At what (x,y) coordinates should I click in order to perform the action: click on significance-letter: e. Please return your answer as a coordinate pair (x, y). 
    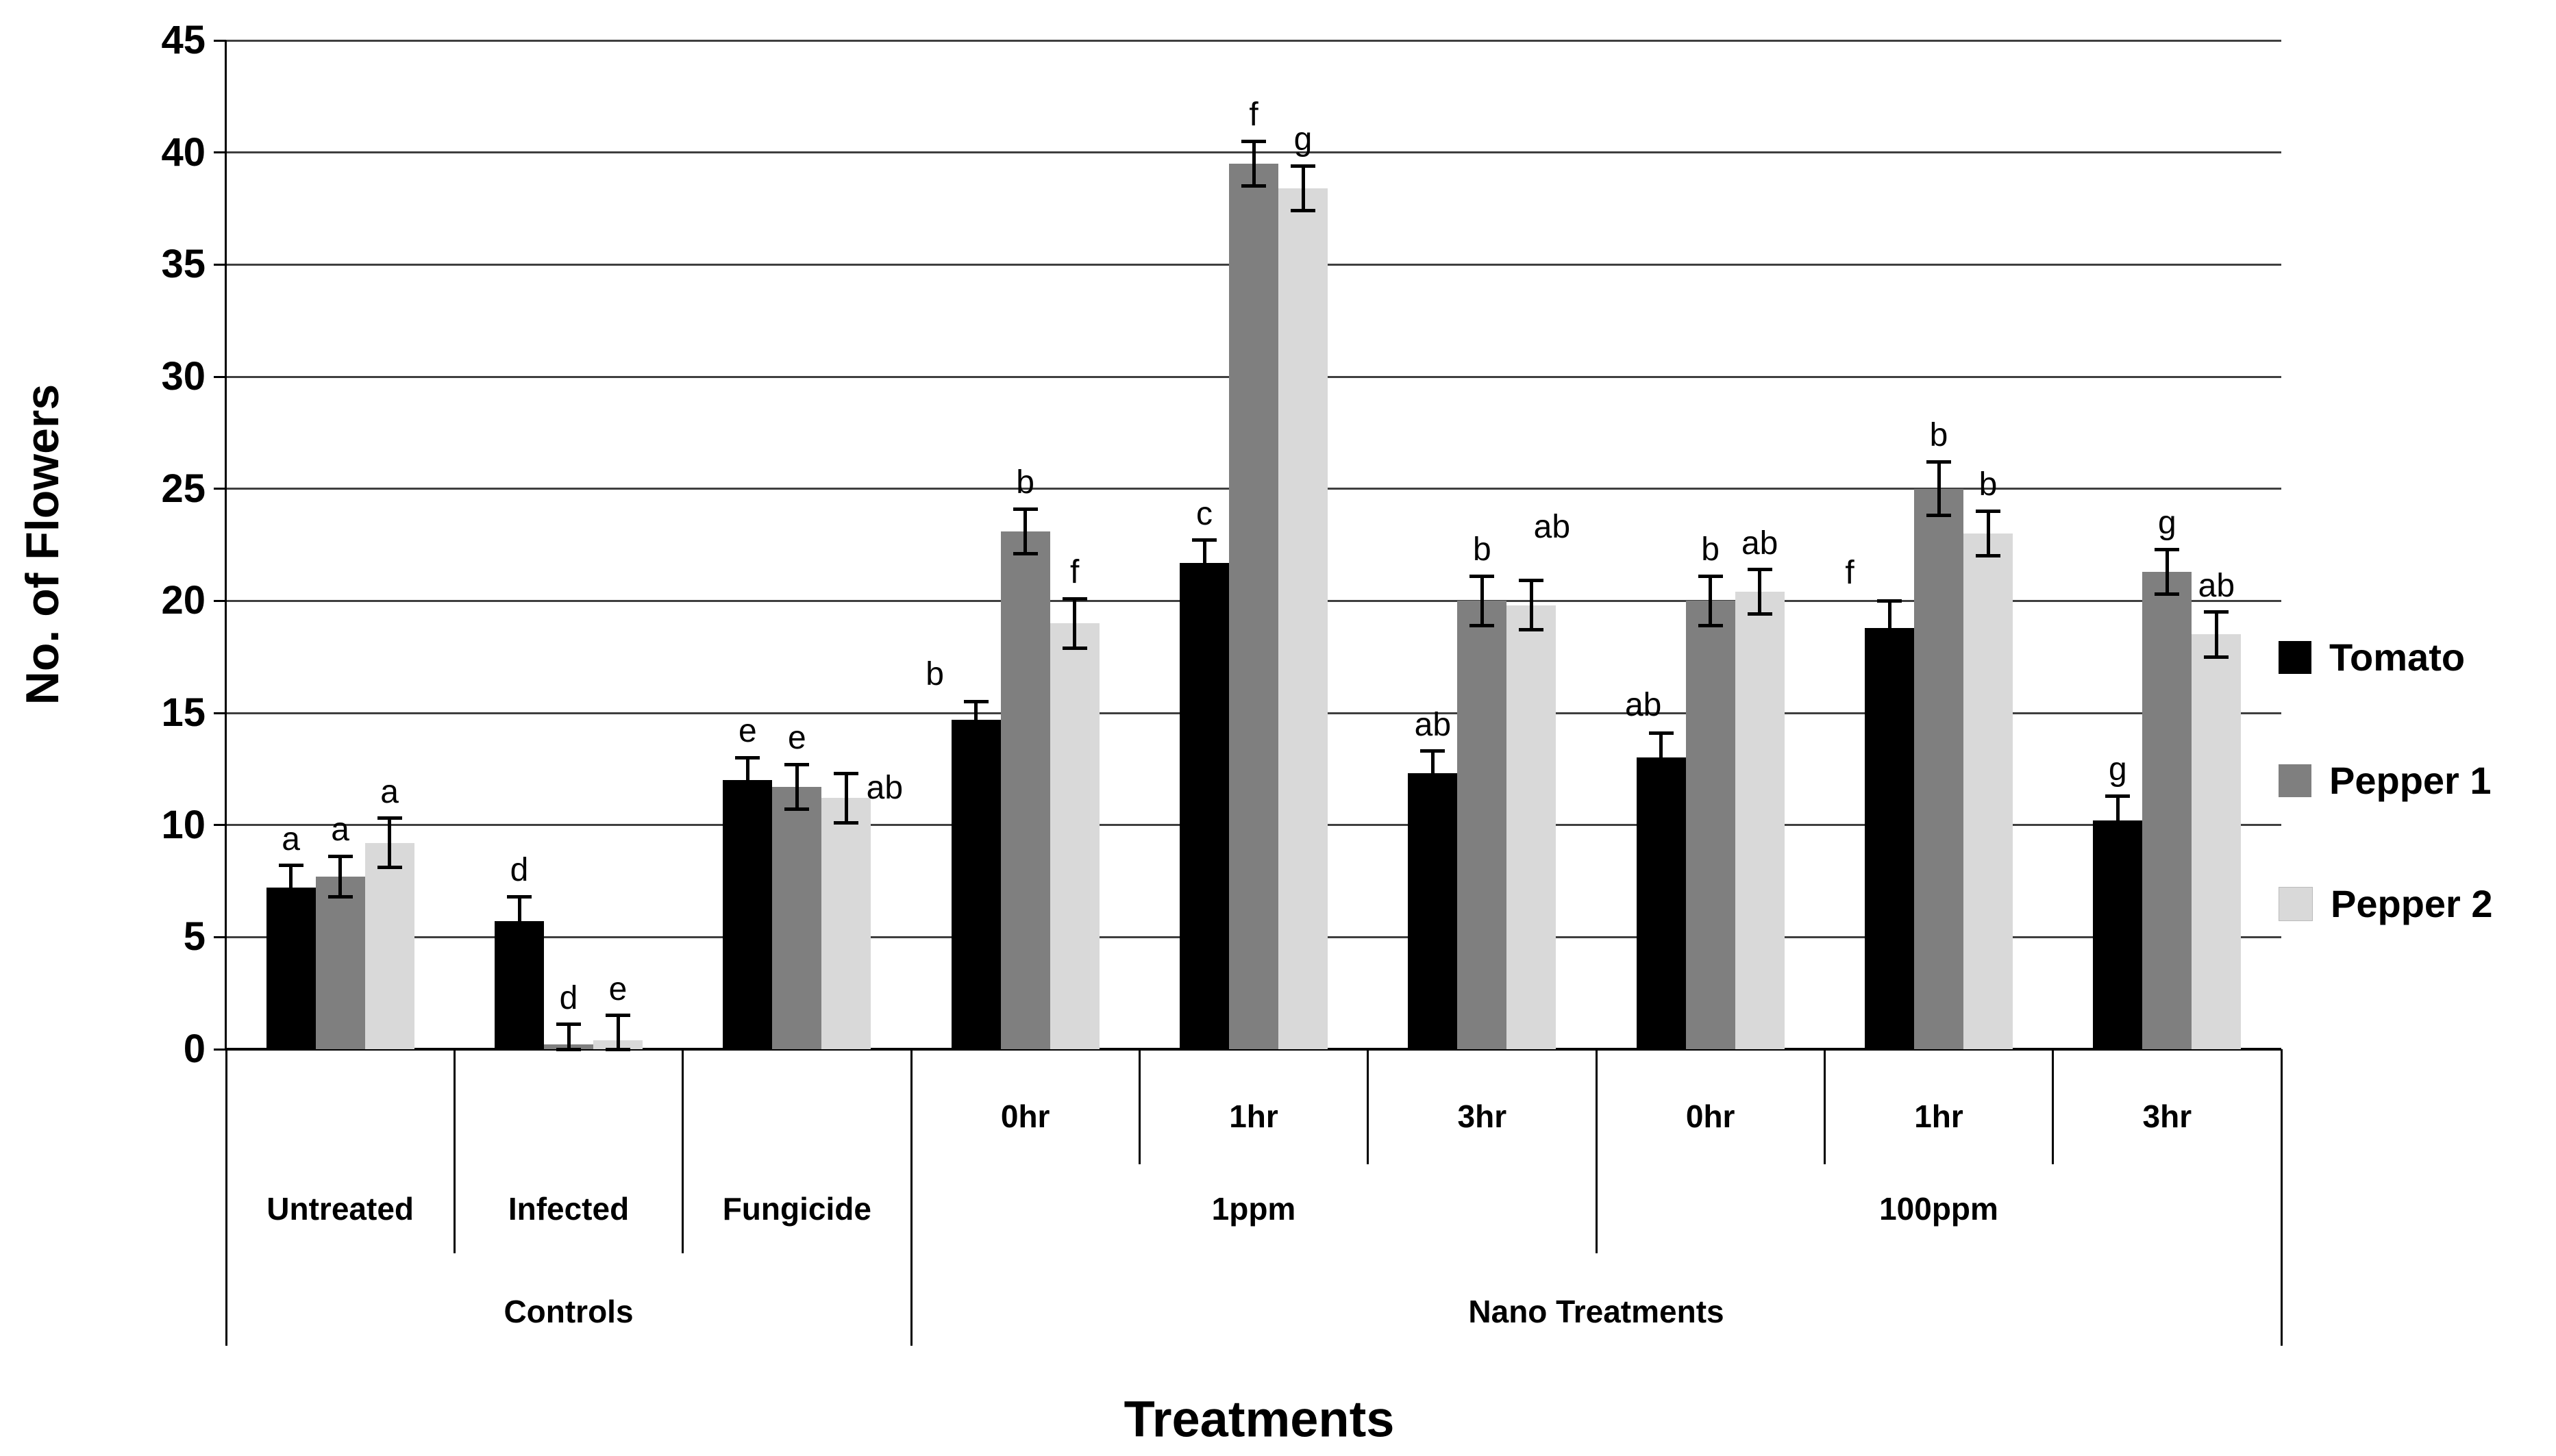
    Looking at the image, I should click on (796, 738).